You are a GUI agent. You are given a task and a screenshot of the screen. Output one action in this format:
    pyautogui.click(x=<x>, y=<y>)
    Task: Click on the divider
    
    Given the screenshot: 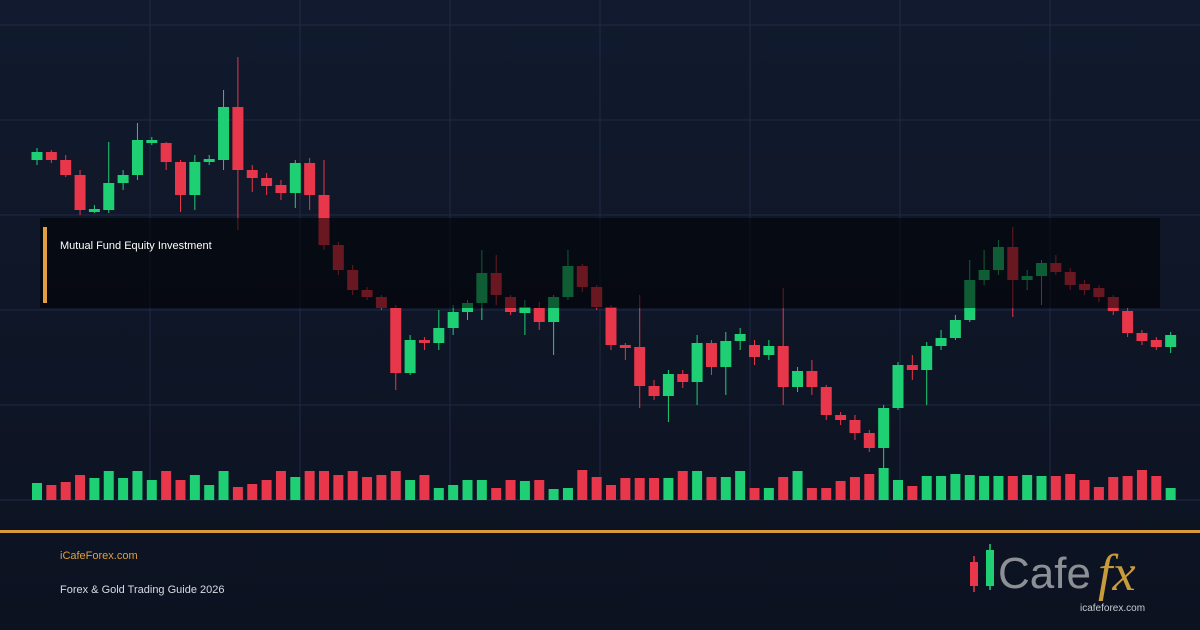 What is the action you would take?
    pyautogui.click(x=600, y=531)
    